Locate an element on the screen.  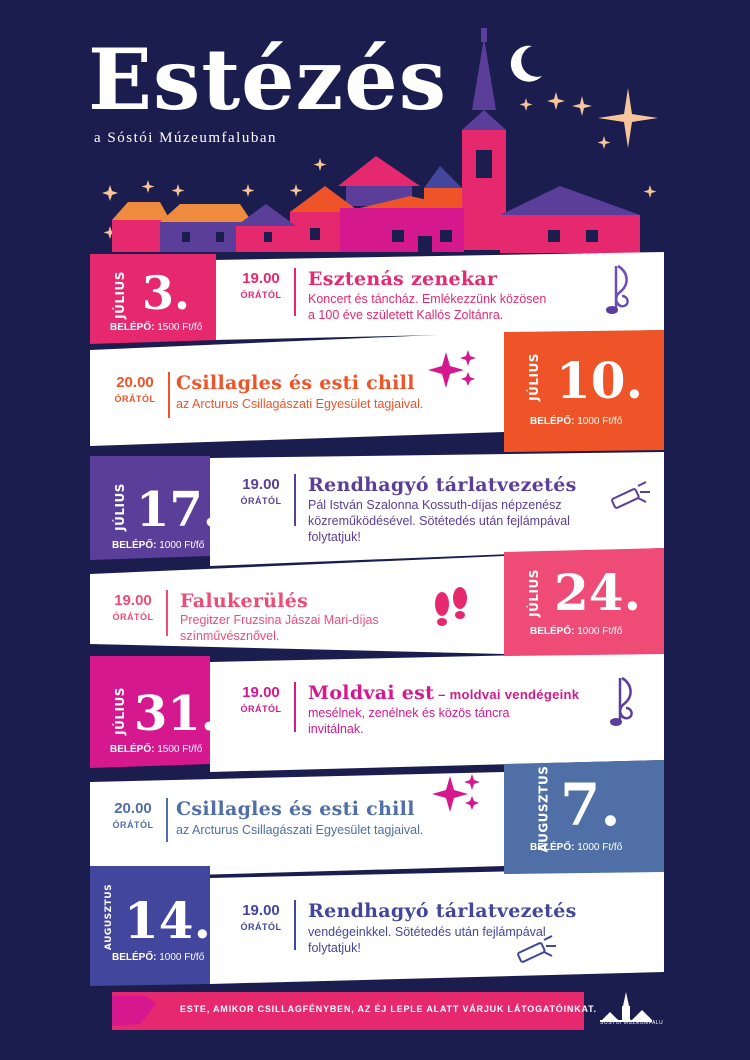
event-day: 17. is located at coordinates (178, 510).